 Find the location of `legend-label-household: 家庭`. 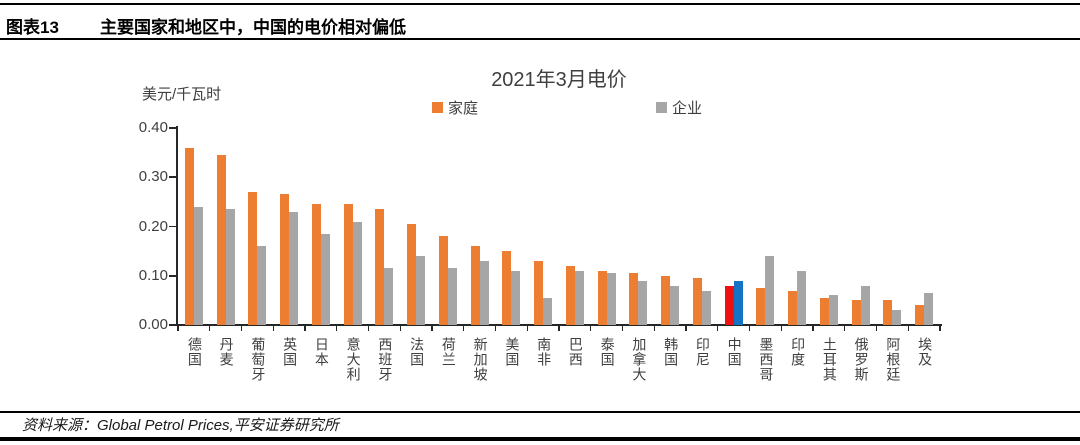

legend-label-household: 家庭 is located at coordinates (463, 108).